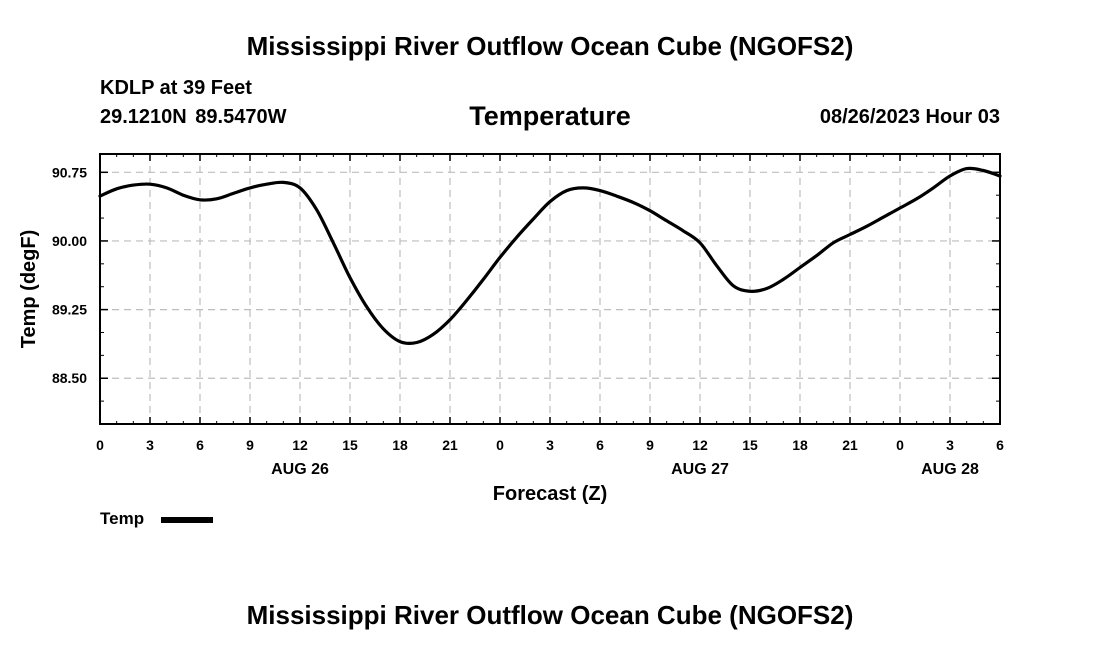  I want to click on y-axis-title: Temp (degF), so click(29, 289).